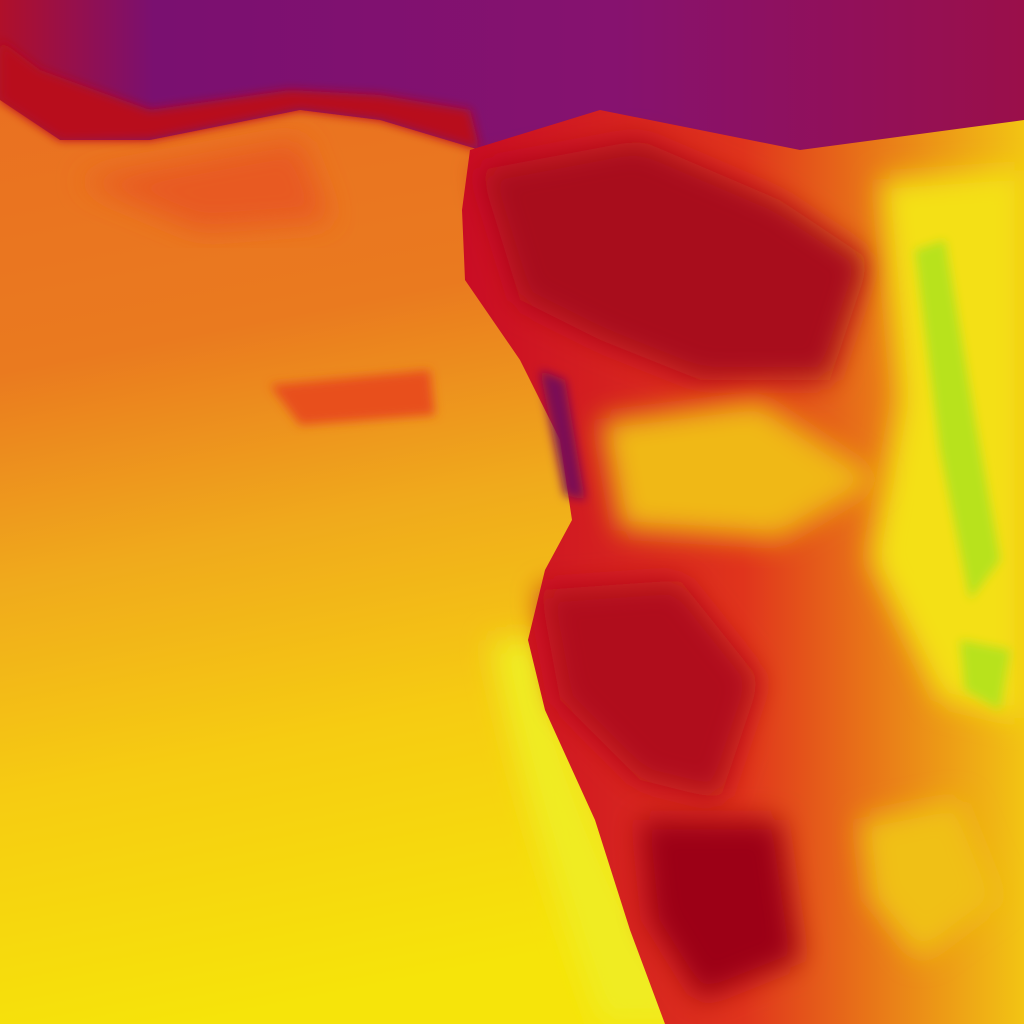 The image size is (1024, 1024). Describe the element at coordinates (595, 832) in the screenshot. I see `coastal-band` at that location.